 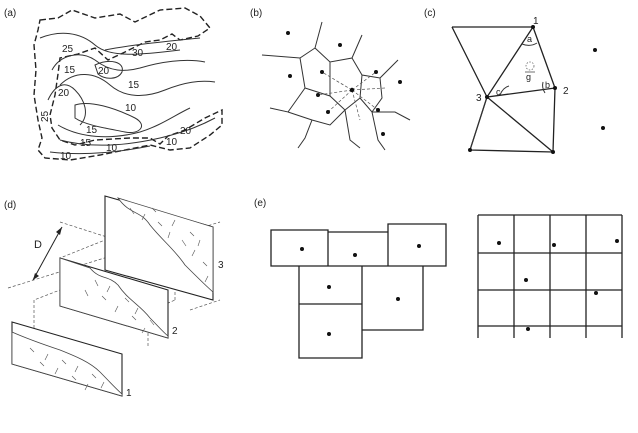 What do you see at coordinates (256, 13) in the screenshot?
I see `panel-b-label: (b)` at bounding box center [256, 13].